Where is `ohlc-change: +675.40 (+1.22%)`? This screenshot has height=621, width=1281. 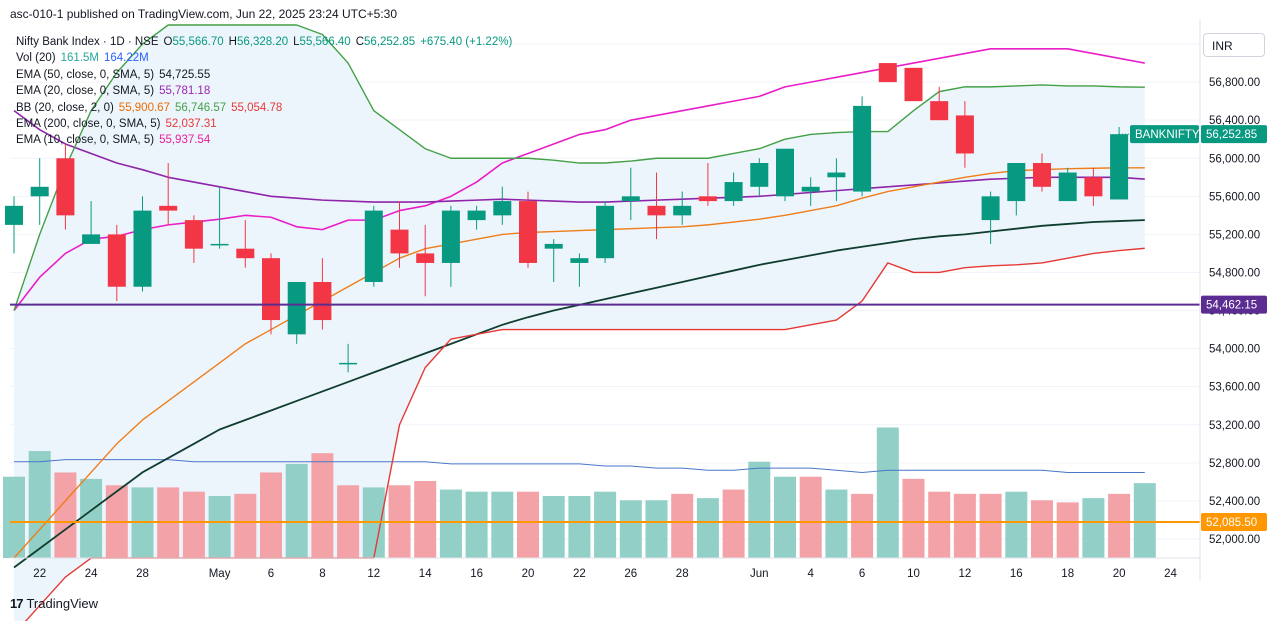 ohlc-change: +675.40 (+1.22%) is located at coordinates (466, 42).